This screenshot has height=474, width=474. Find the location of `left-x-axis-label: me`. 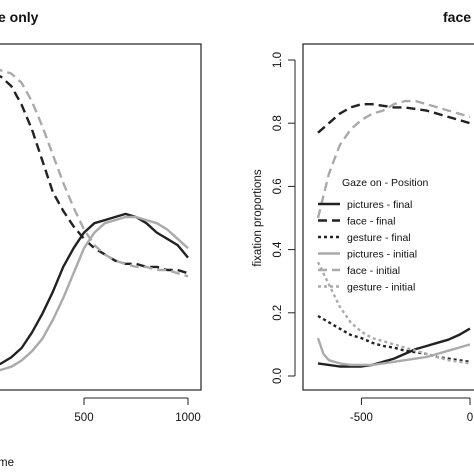

left-x-axis-label: me is located at coordinates (7, 463).